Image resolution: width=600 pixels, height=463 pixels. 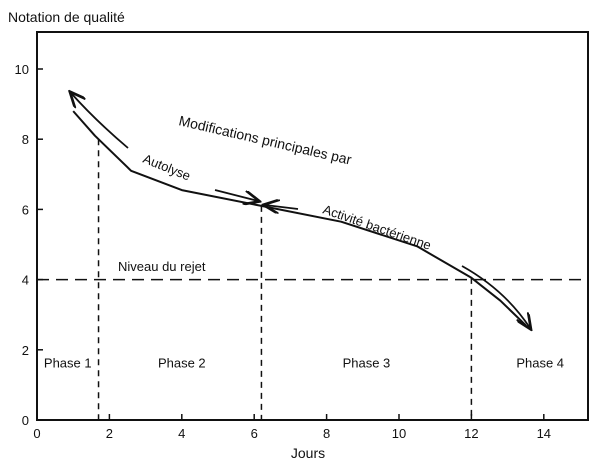 What do you see at coordinates (236, 195) in the screenshot?
I see `arrow-to-phase2-end` at bounding box center [236, 195].